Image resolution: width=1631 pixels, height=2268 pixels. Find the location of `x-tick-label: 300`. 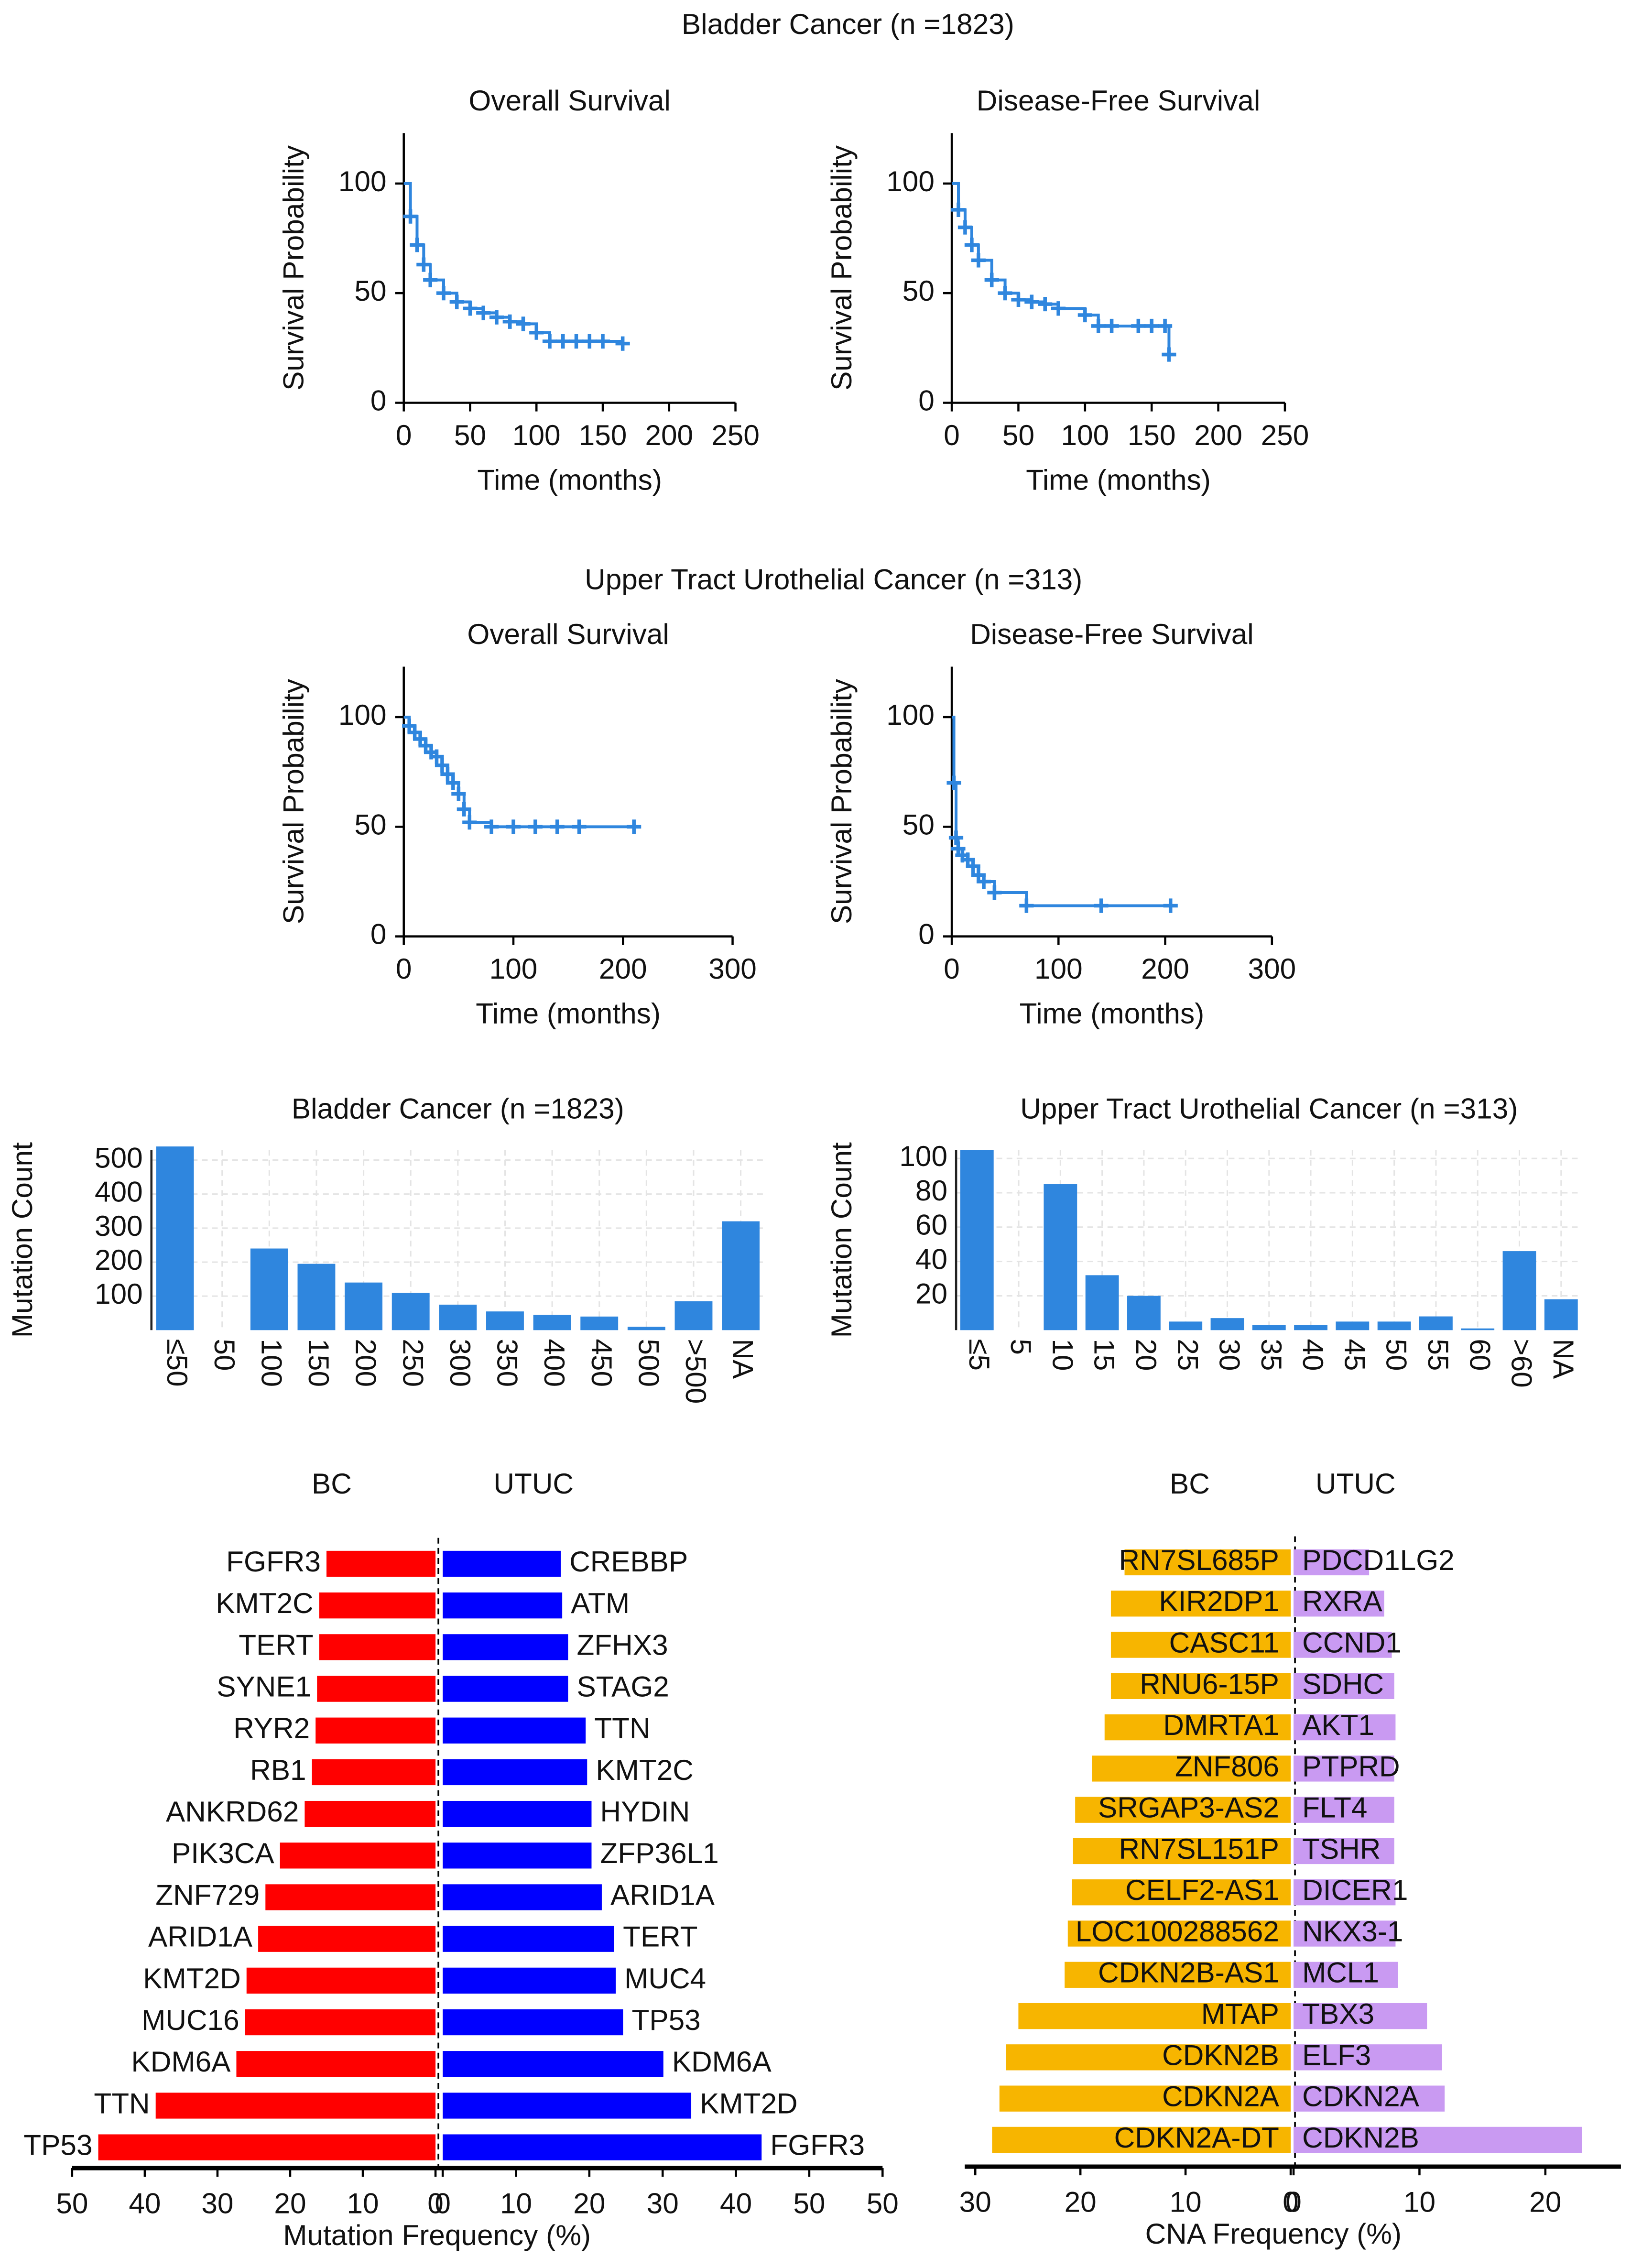

x-tick-label: 300 is located at coordinates (1272, 969).